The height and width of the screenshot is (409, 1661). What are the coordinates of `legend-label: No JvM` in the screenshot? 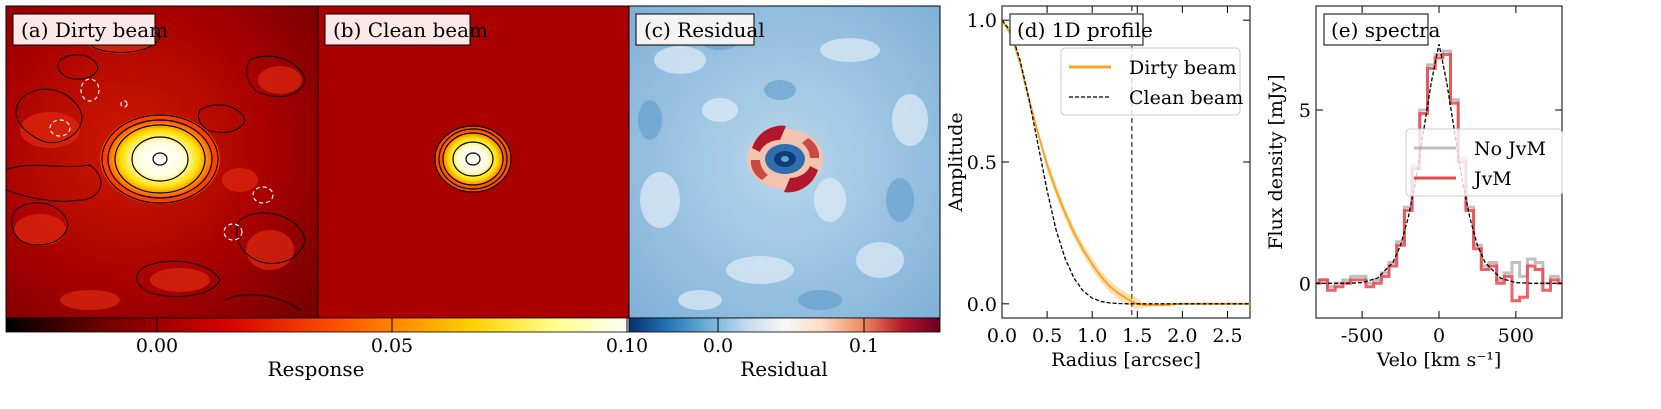 It's located at (1510, 149).